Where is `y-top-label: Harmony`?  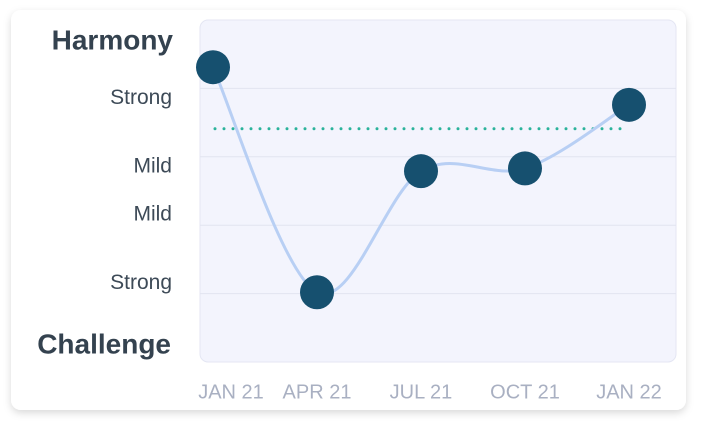 y-top-label: Harmony is located at coordinates (113, 39).